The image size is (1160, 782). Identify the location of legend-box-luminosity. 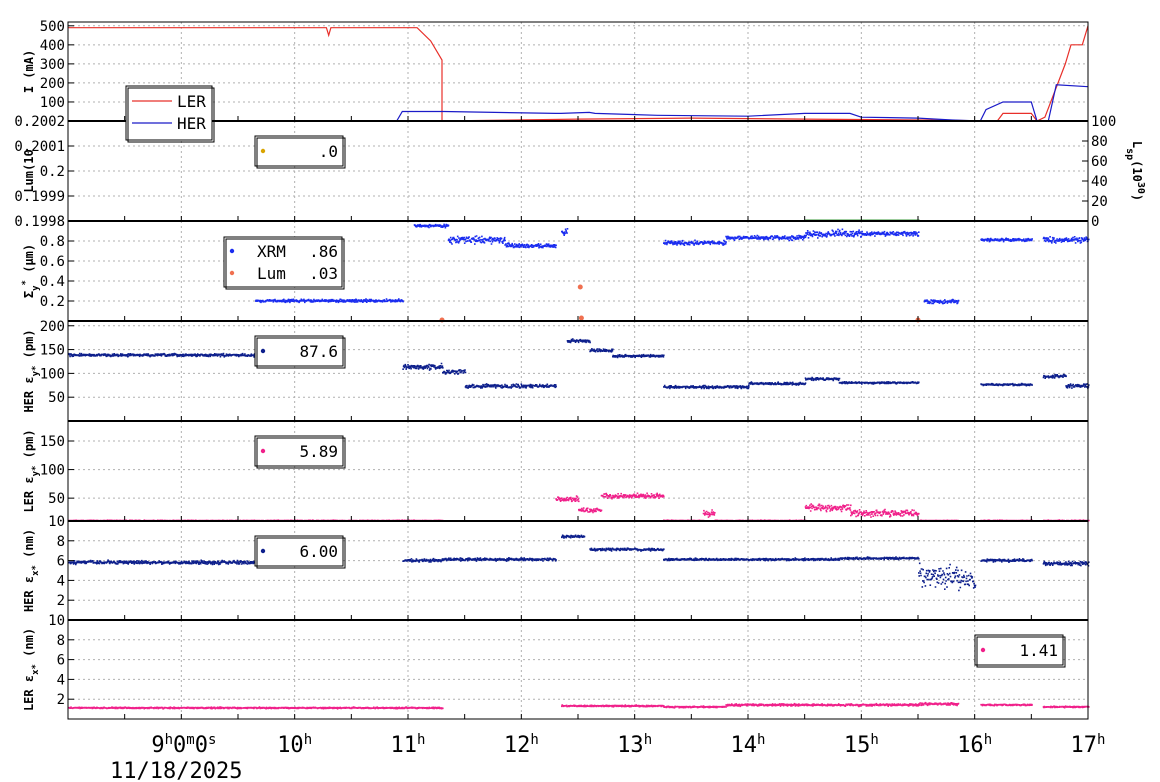
(299, 151).